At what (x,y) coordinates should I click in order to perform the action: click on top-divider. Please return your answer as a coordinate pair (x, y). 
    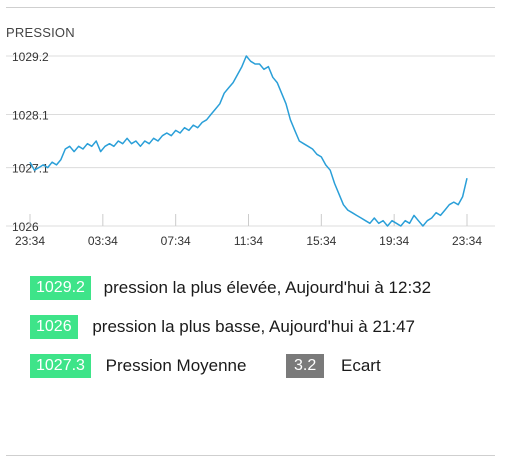
    Looking at the image, I should click on (250, 7).